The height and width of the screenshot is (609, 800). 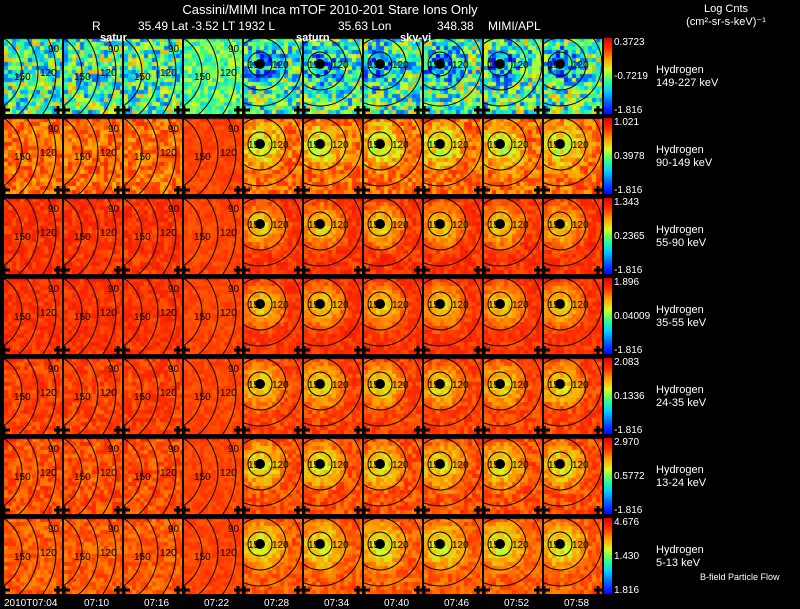 I want to click on colorbar-max-label: 1.021, so click(x=627, y=122).